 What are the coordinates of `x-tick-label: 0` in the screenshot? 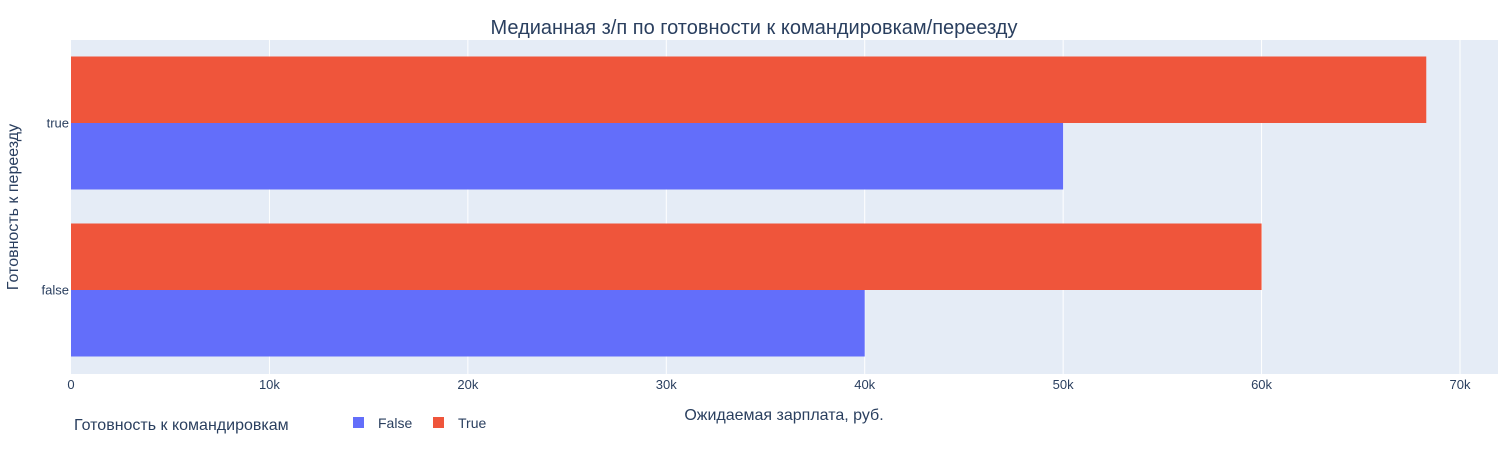 It's located at (70, 384).